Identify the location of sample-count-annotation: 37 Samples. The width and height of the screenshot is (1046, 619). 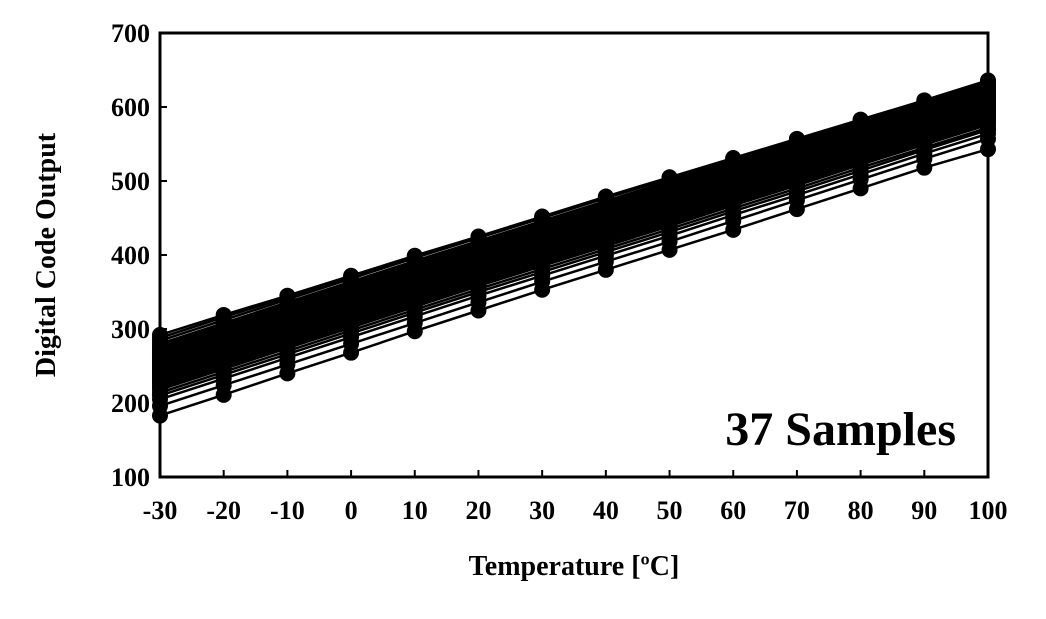
(840, 429).